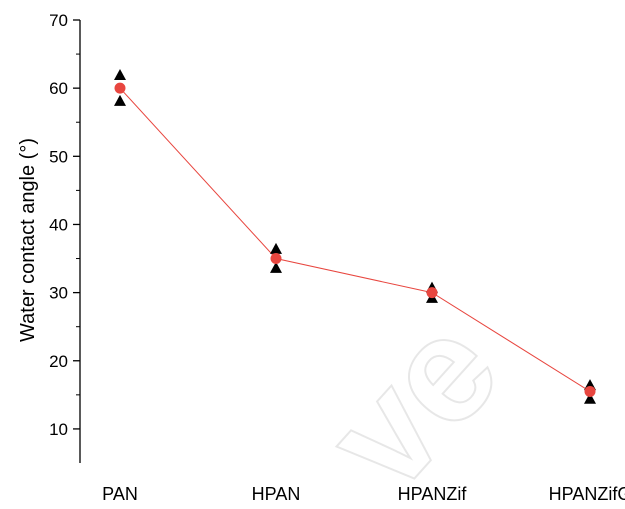  What do you see at coordinates (276, 494) in the screenshot?
I see `x-category-label: HPAN` at bounding box center [276, 494].